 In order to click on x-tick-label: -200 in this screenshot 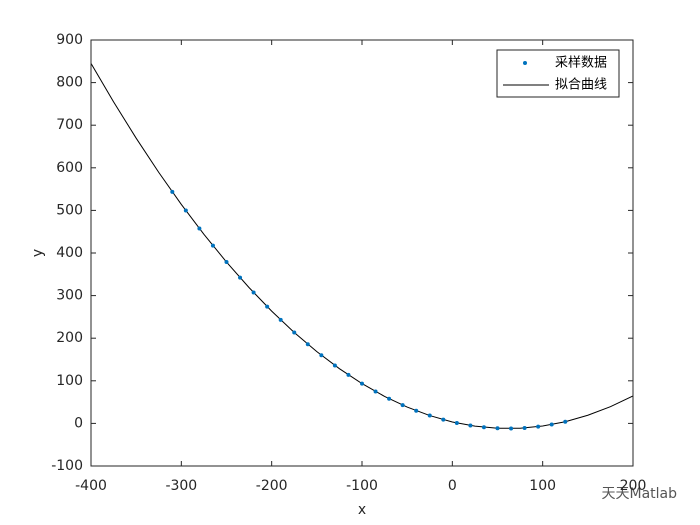, I will do `click(272, 486)`.